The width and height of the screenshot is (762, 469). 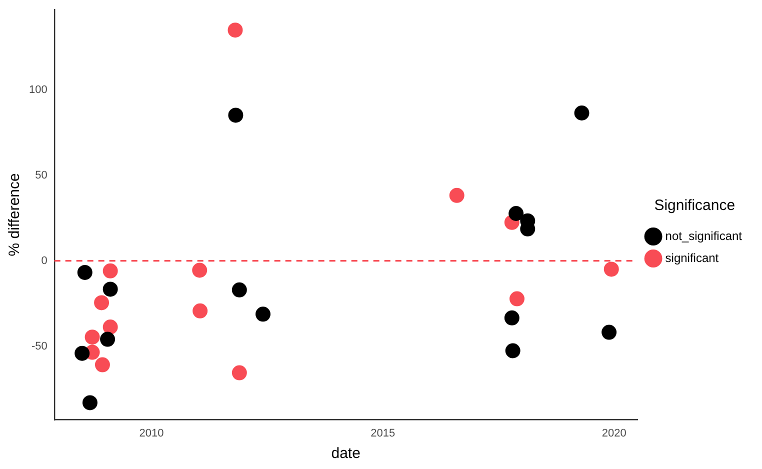 I want to click on y-tick-label: -50, so click(x=39, y=346).